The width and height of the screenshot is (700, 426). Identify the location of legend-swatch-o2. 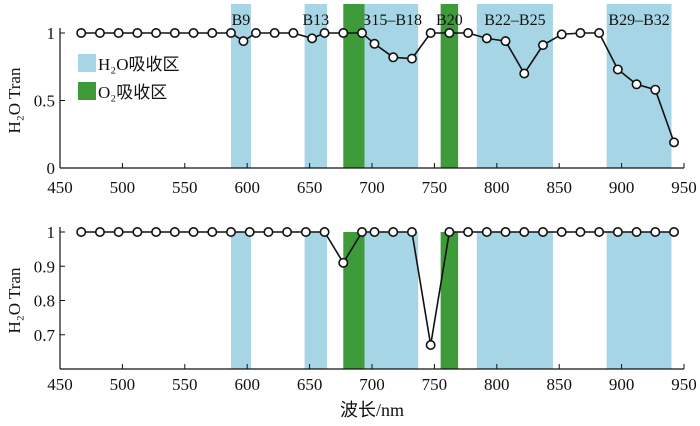
(87, 91).